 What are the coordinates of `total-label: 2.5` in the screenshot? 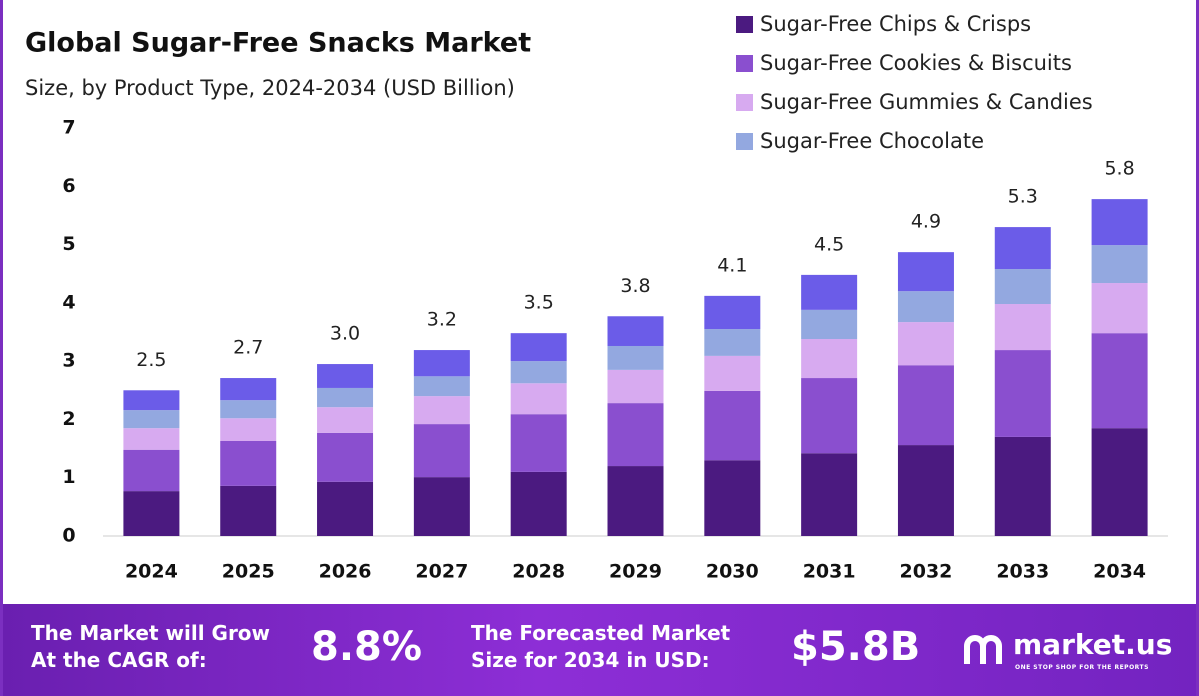 It's located at (151, 360).